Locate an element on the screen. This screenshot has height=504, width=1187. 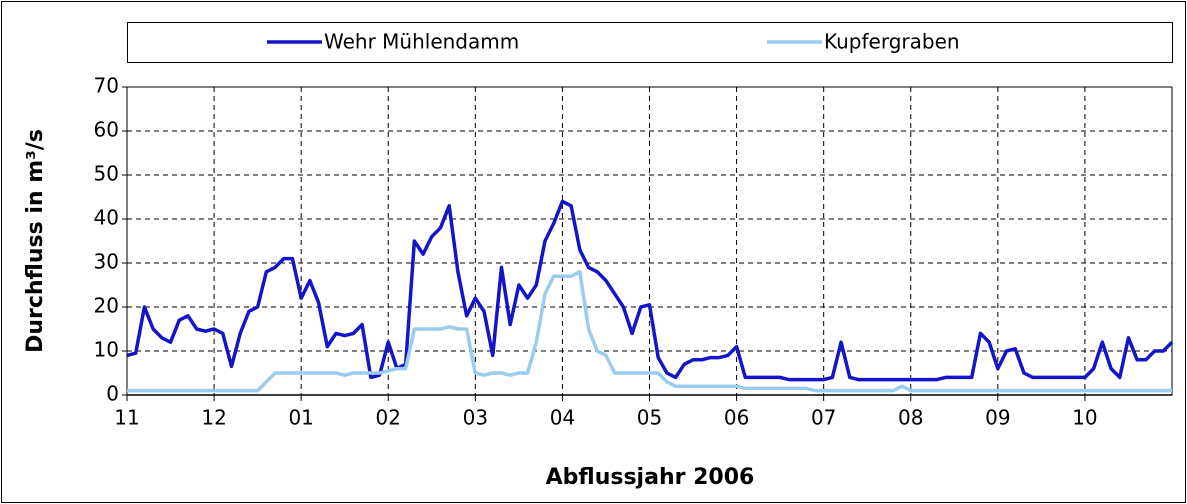
x-tick-label: 03 is located at coordinates (475, 418).